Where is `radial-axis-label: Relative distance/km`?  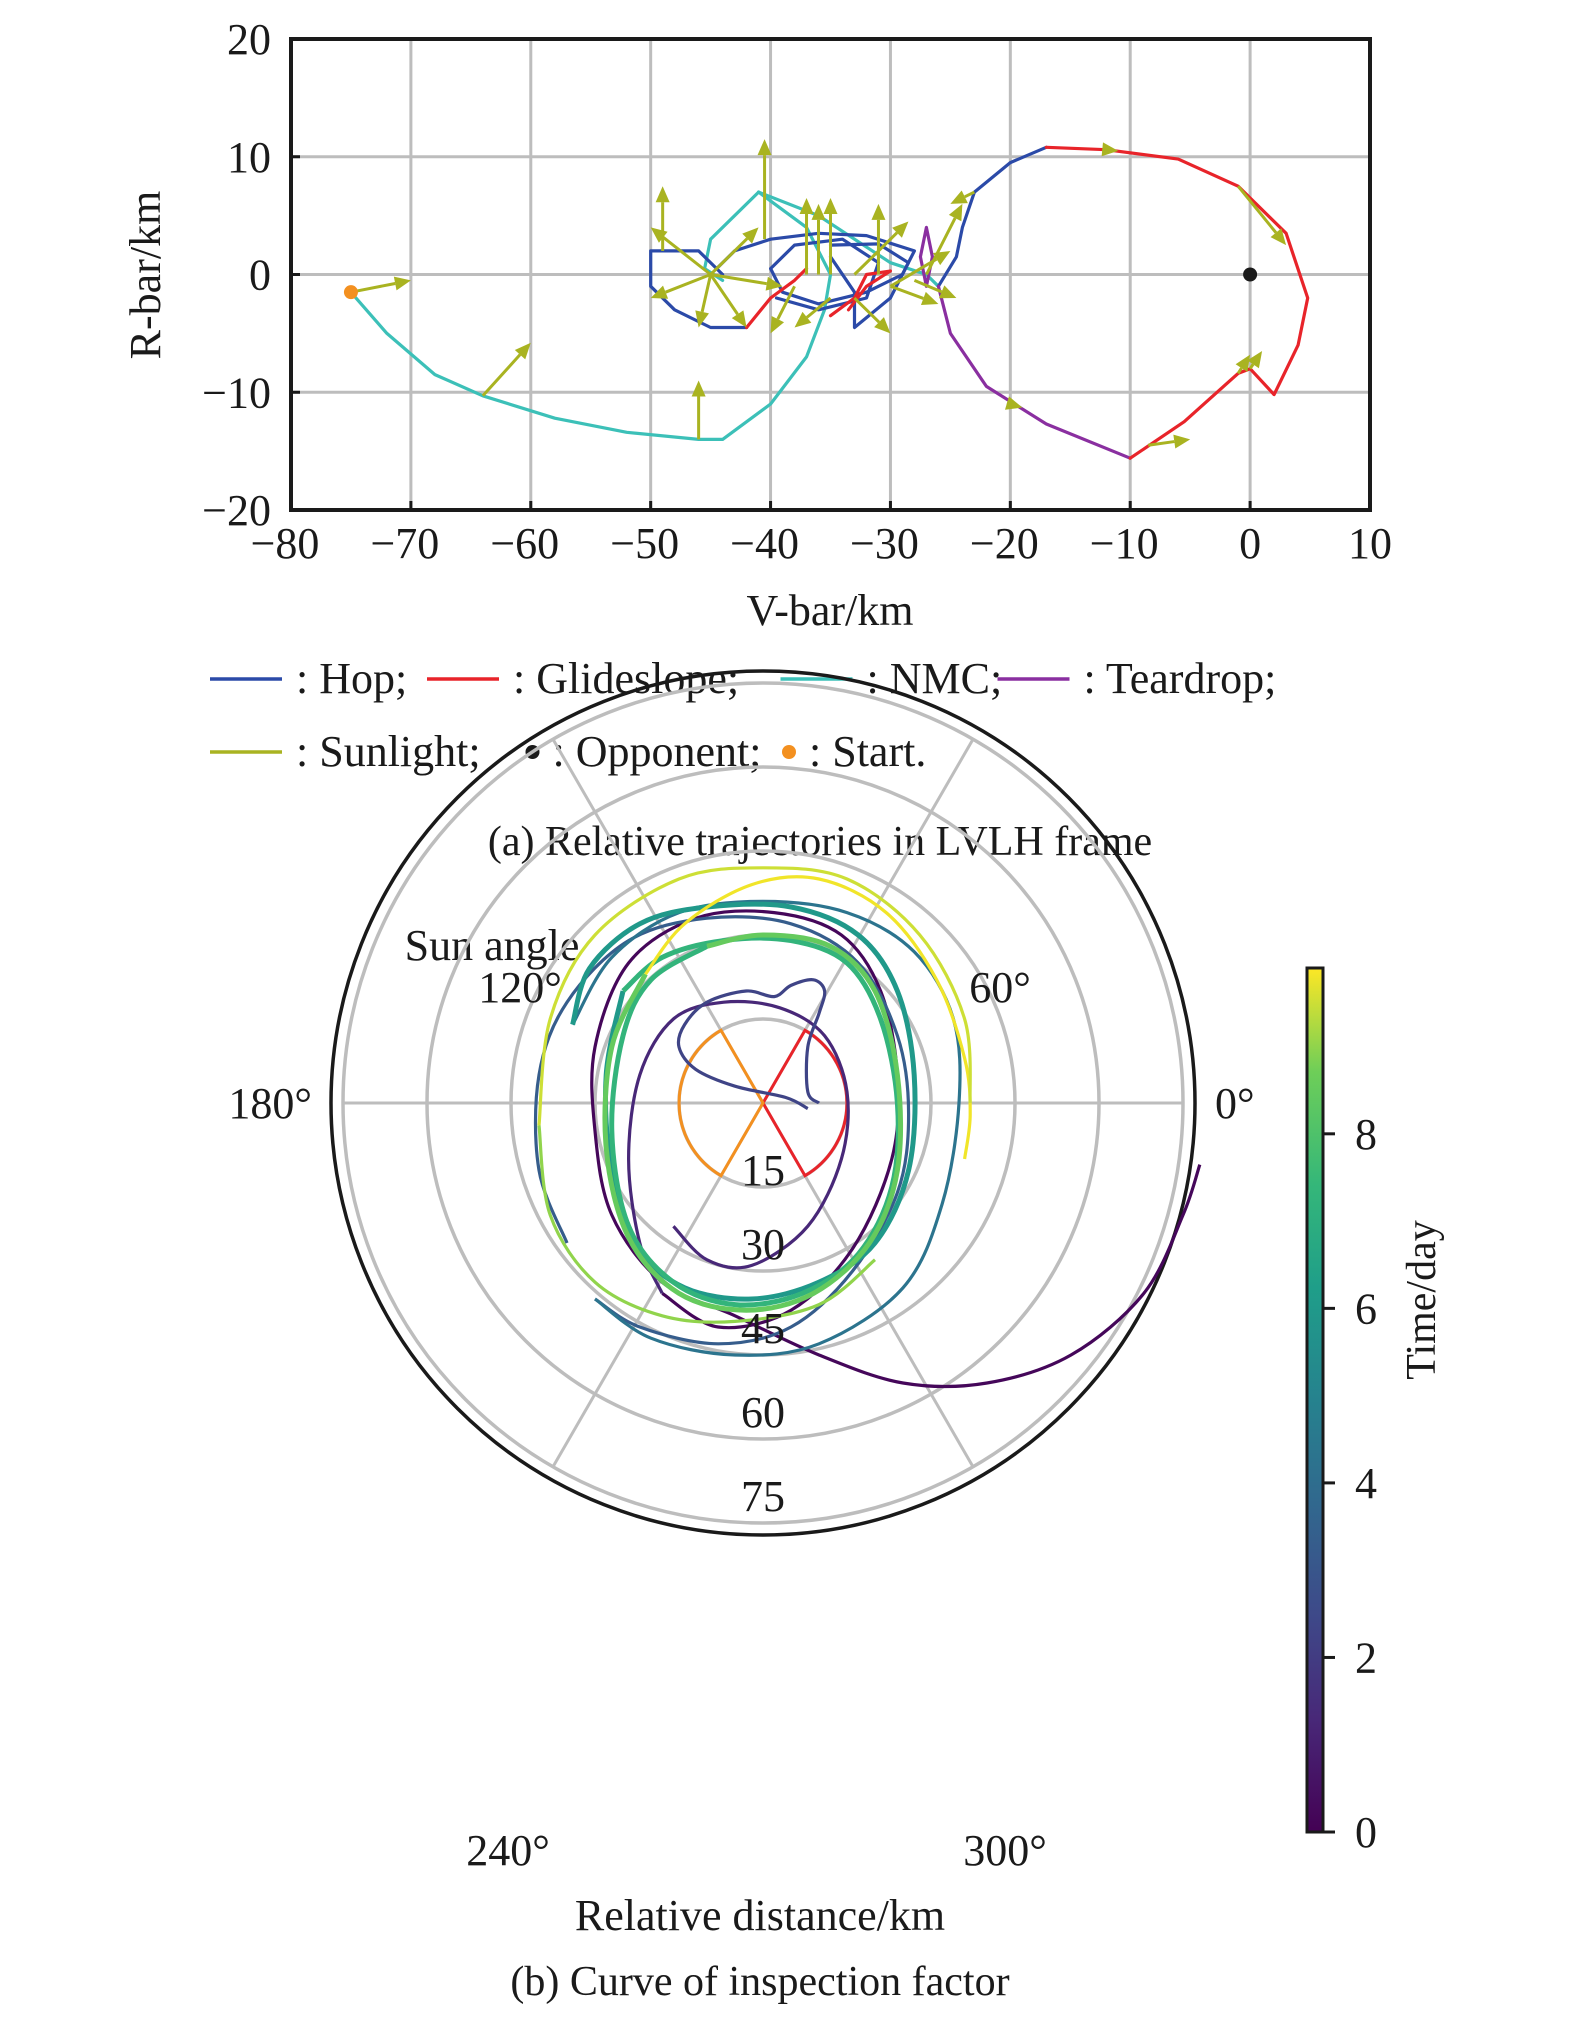
radial-axis-label: Relative distance/km is located at coordinates (760, 1915).